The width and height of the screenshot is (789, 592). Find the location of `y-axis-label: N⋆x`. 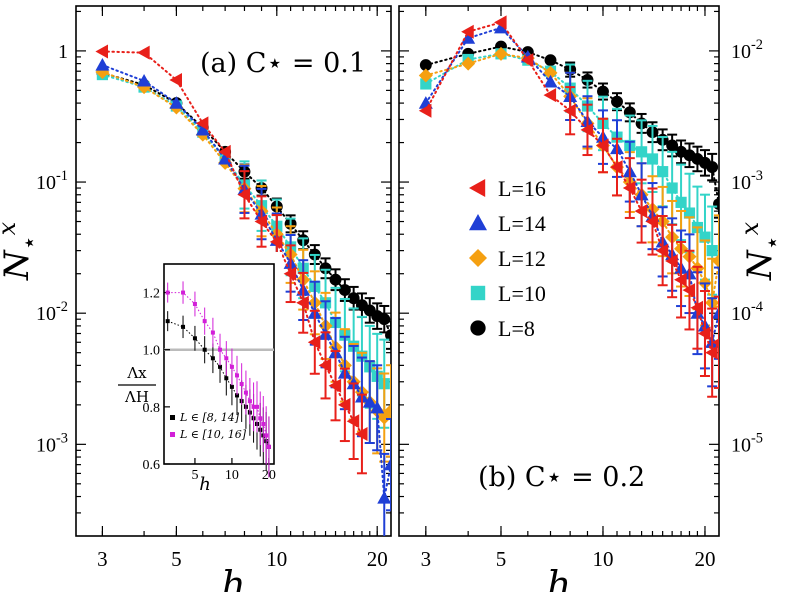

y-axis-label: N⋆x is located at coordinates (21, 251).